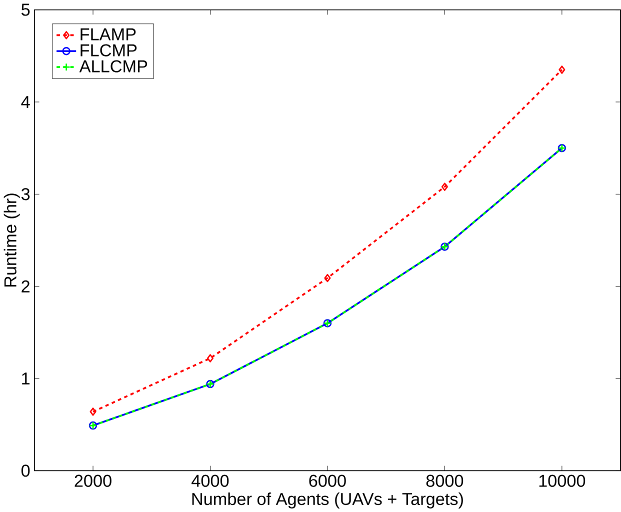  Describe the element at coordinates (445, 480) in the screenshot. I see `x-tick-label: 8000` at that location.